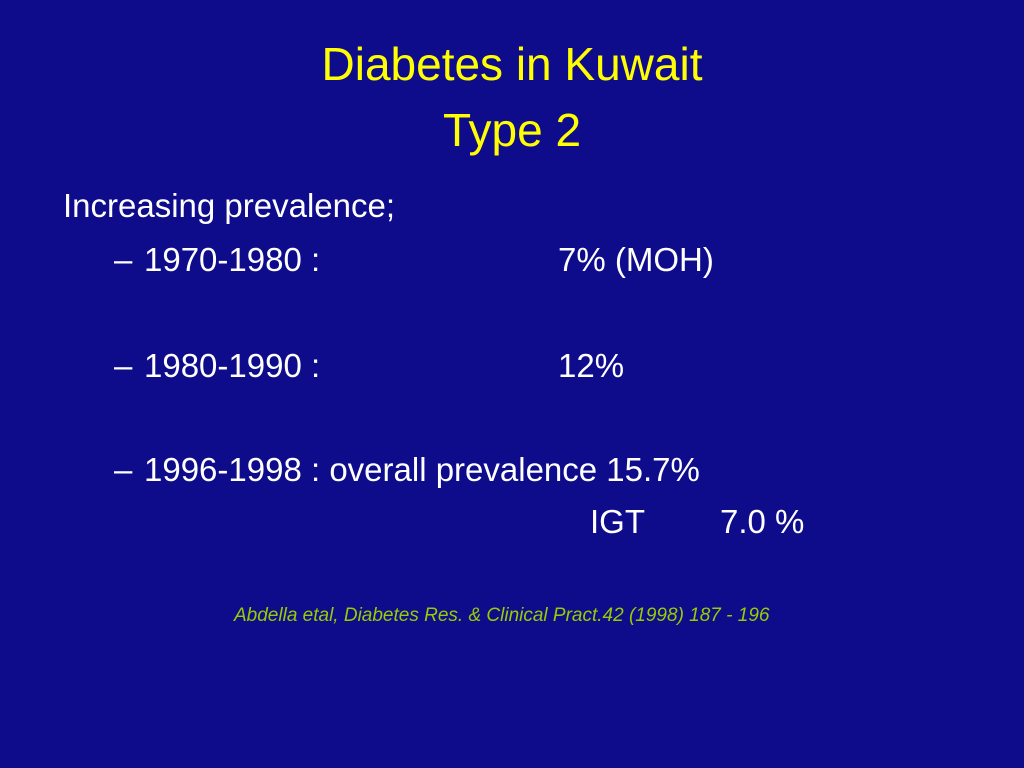 This screenshot has width=1024, height=768. I want to click on igt-value: 7.0 %, so click(762, 521).